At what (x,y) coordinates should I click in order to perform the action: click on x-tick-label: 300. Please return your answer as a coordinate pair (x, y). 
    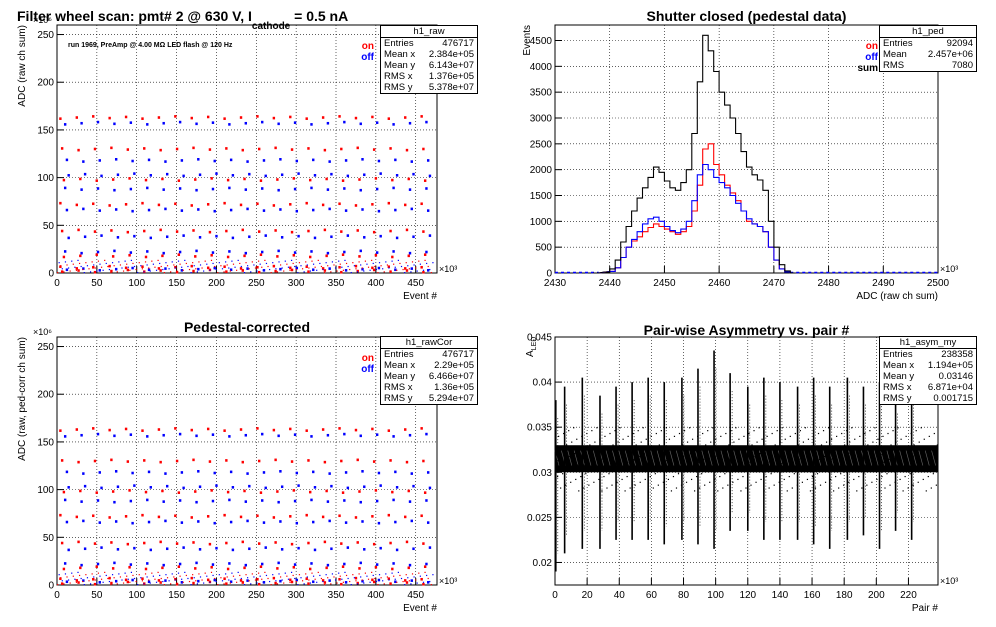
    Looking at the image, I should click on (296, 595).